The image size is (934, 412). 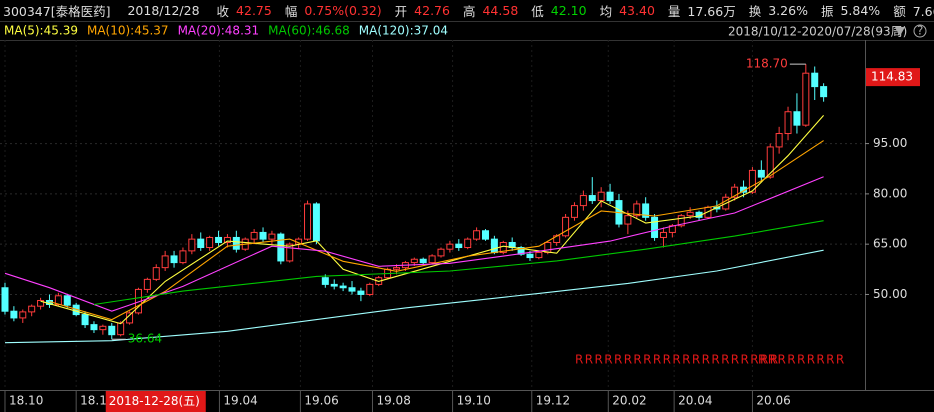 What do you see at coordinates (711, 11) in the screenshot?
I see `field-value: 17.66万` at bounding box center [711, 11].